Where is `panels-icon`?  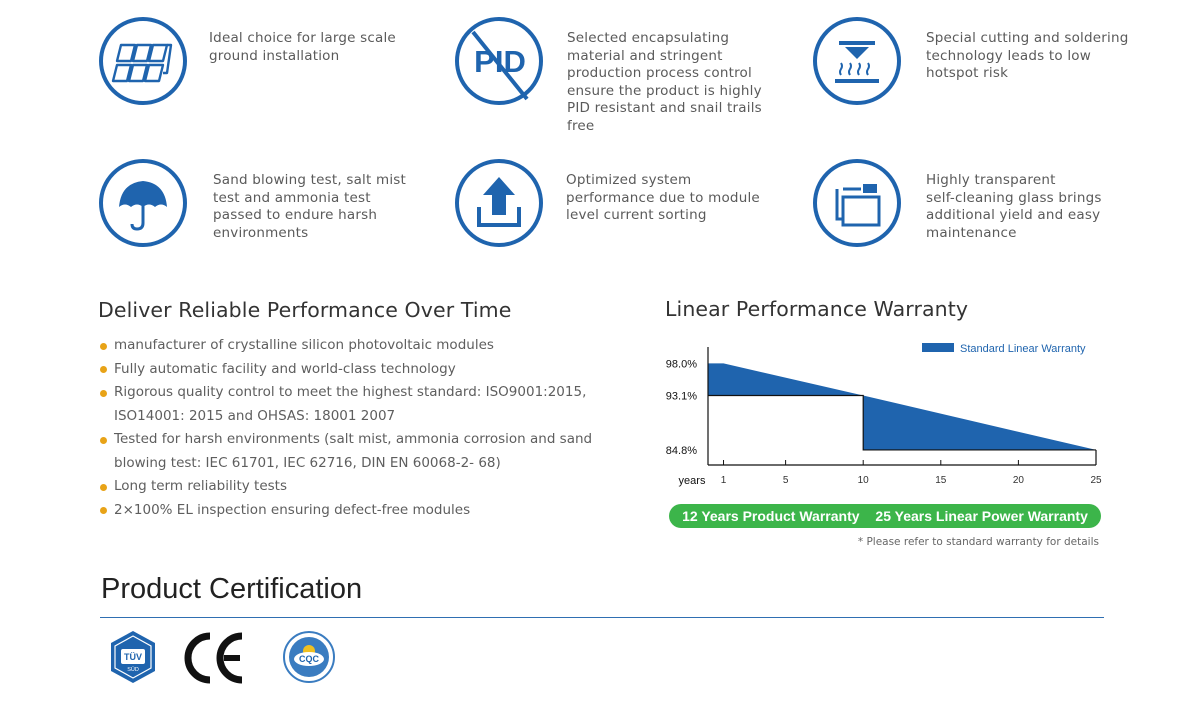
panels-icon is located at coordinates (143, 61).